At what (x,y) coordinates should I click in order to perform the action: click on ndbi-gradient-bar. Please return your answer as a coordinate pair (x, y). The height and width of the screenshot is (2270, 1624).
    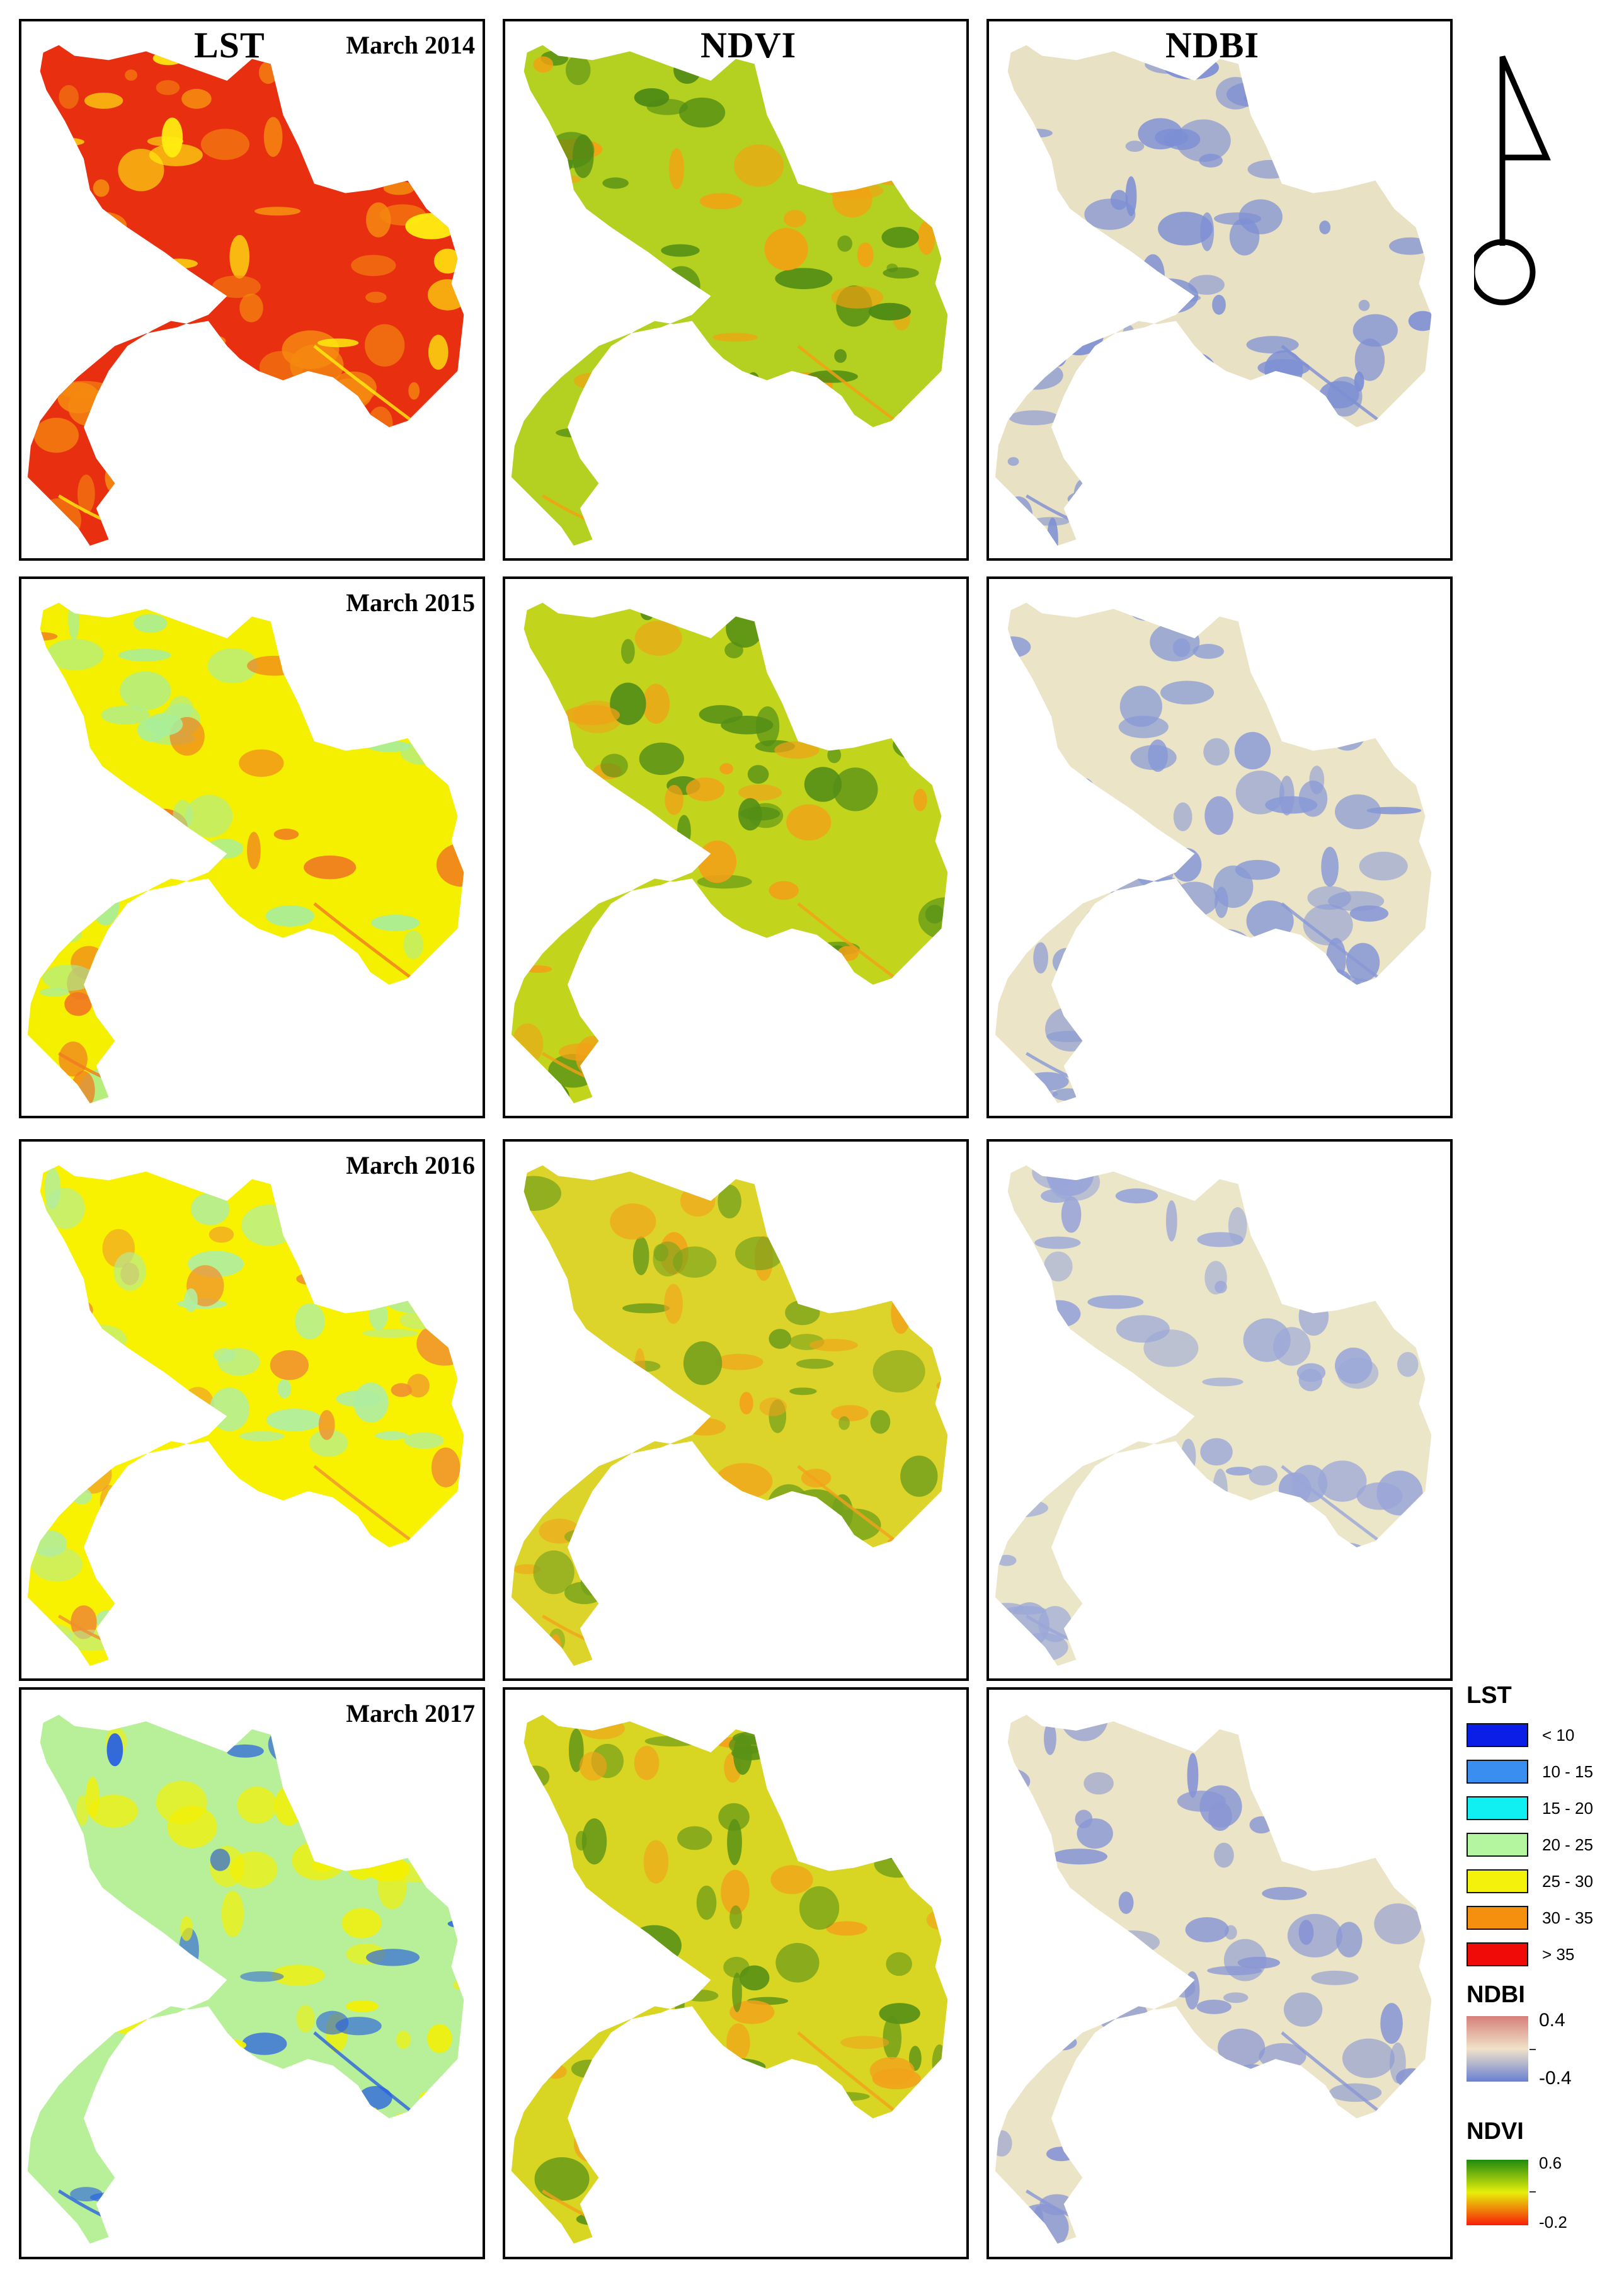
    Looking at the image, I should click on (1498, 2049).